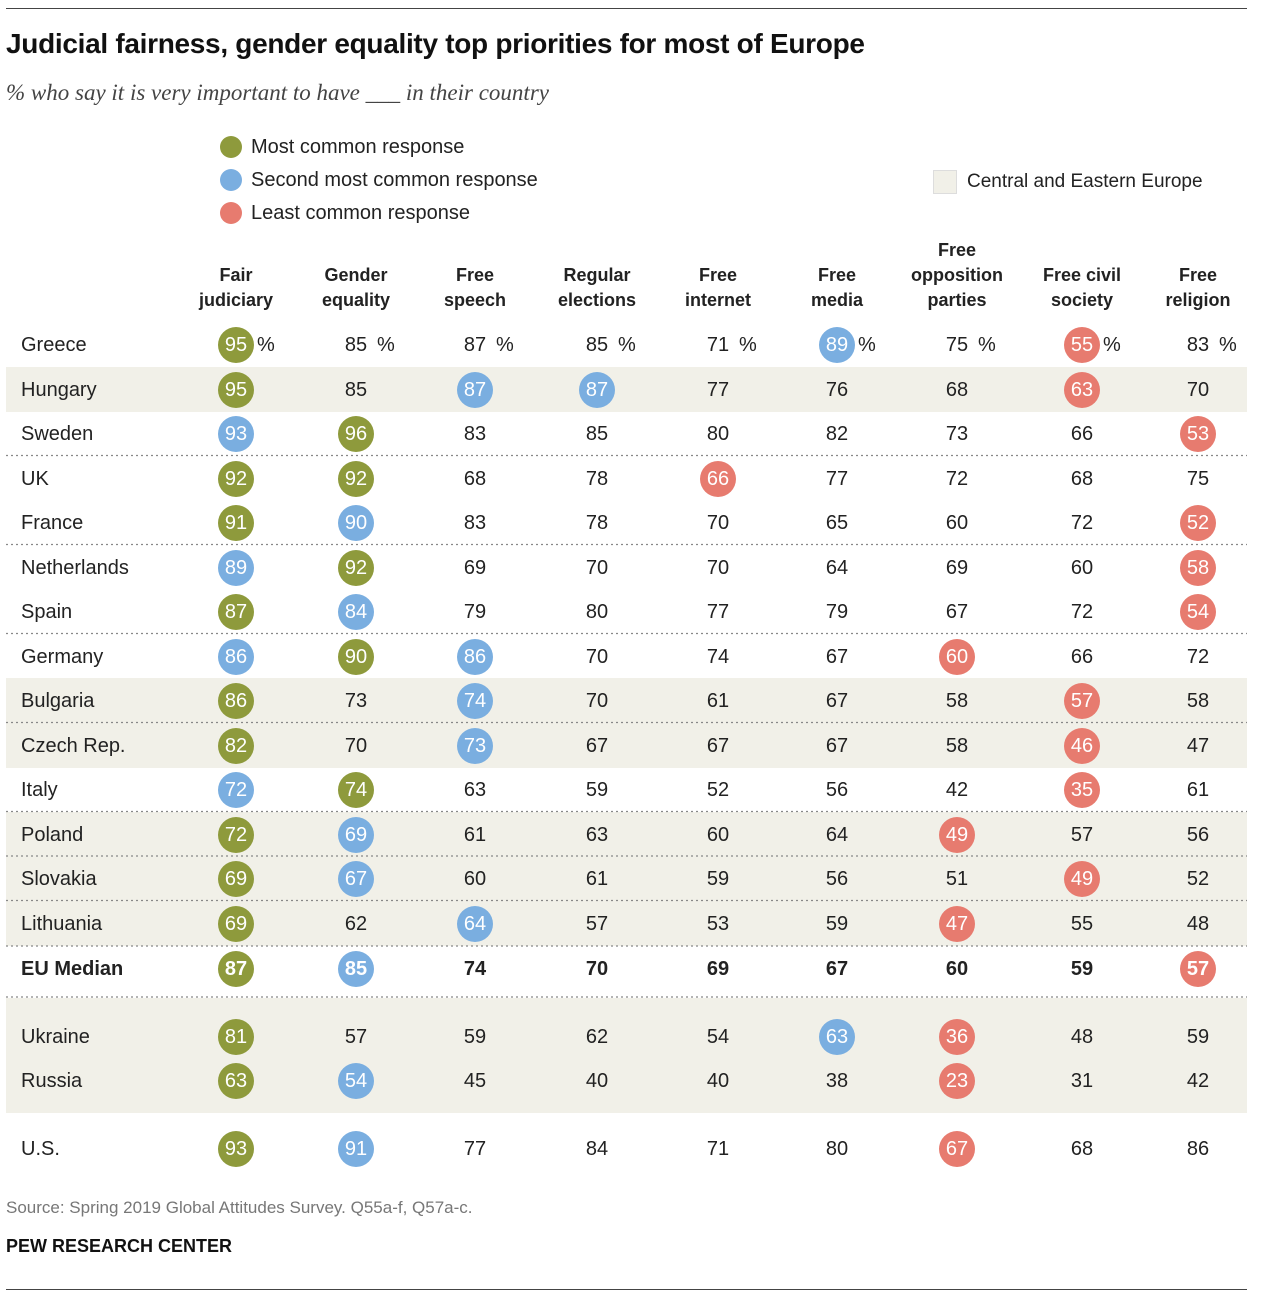 Image resolution: width=1274 pixels, height=1298 pixels. What do you see at coordinates (475, 434) in the screenshot?
I see `data-value: 83` at bounding box center [475, 434].